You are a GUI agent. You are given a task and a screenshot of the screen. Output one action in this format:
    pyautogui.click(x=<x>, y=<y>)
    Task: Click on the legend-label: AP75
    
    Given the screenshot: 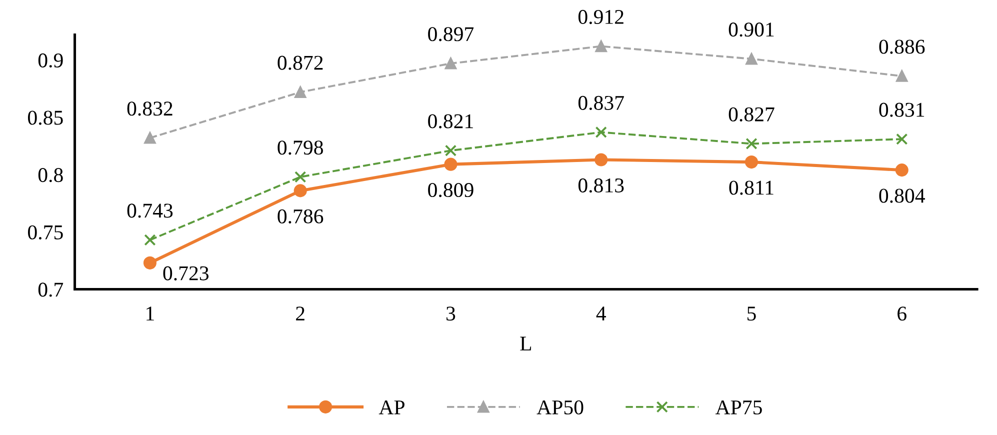 What is the action you would take?
    pyautogui.click(x=738, y=407)
    